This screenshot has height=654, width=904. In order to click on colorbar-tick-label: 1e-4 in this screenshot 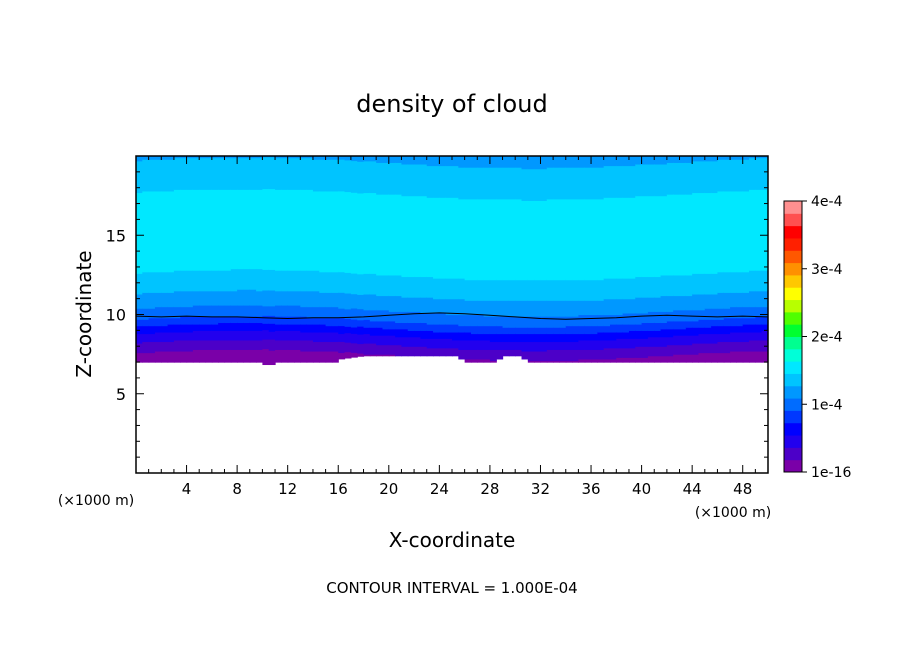, I will do `click(827, 405)`.